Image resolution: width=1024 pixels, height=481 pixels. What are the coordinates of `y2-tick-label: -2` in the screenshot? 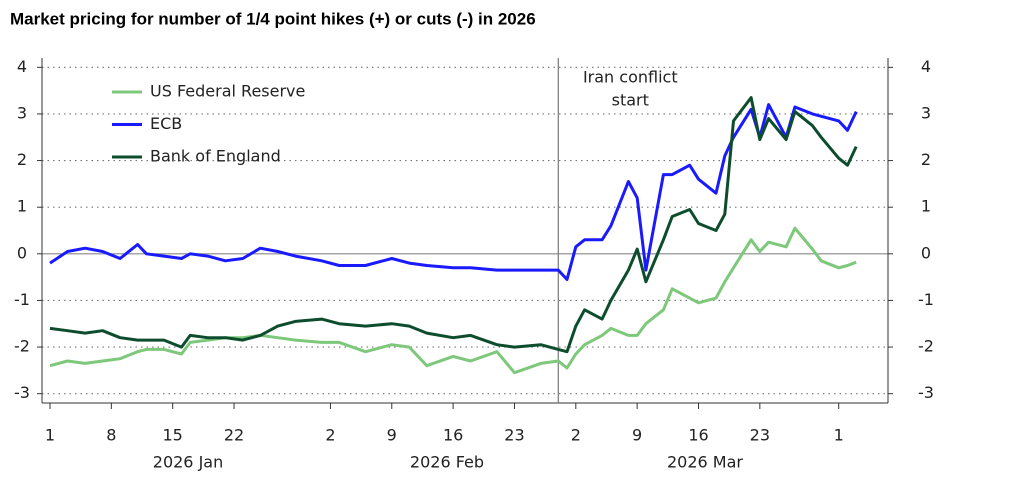 It's located at (926, 346).